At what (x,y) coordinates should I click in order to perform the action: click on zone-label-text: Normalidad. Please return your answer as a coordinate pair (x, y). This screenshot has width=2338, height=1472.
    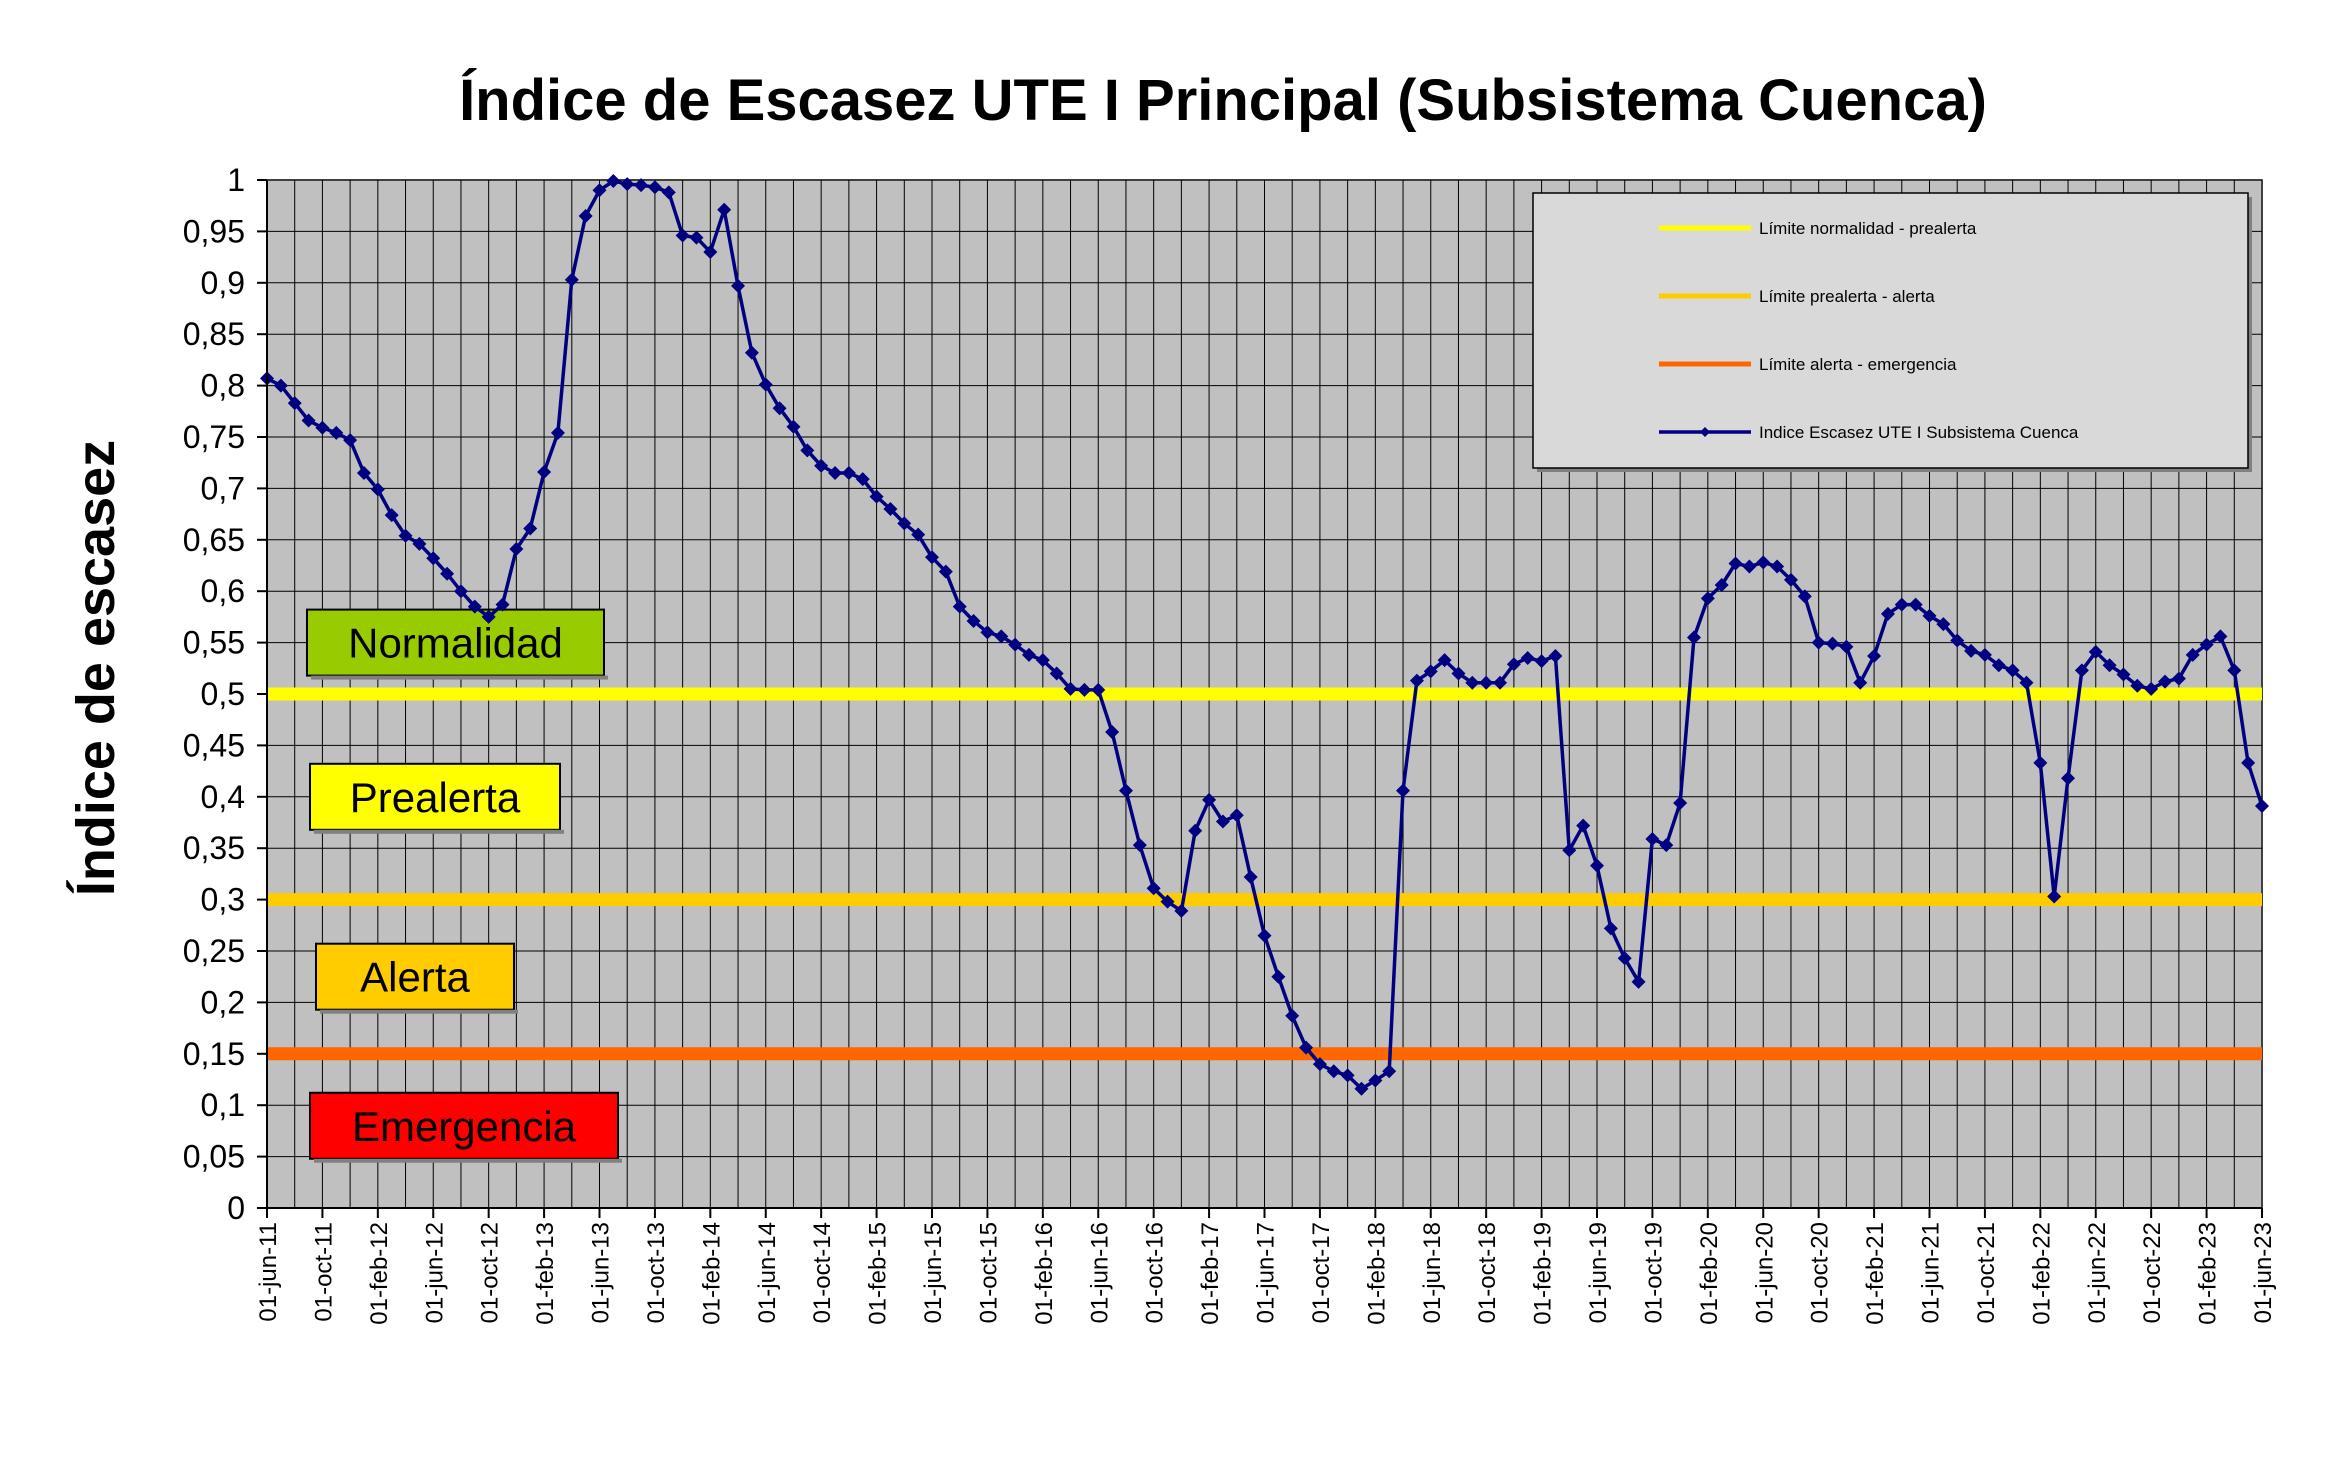
    Looking at the image, I should click on (455, 643).